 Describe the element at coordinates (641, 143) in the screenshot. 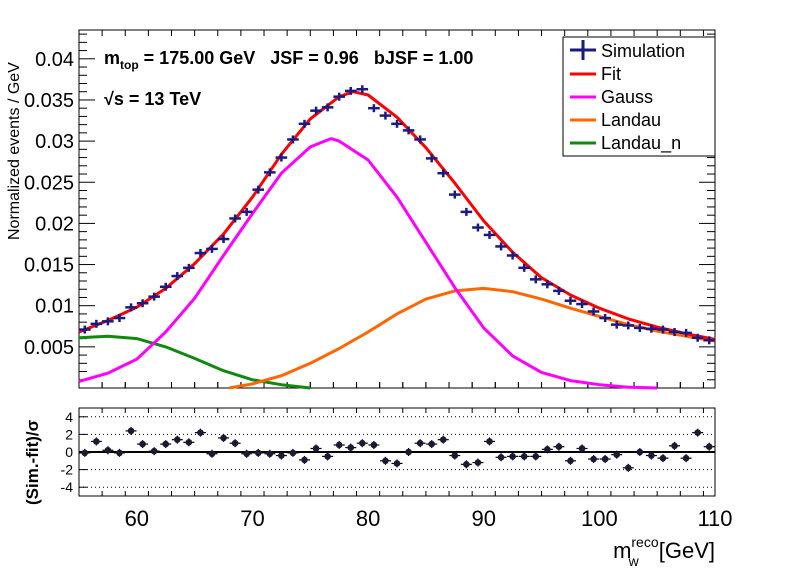

I see `legend-label-landau-n: Landau_n` at that location.